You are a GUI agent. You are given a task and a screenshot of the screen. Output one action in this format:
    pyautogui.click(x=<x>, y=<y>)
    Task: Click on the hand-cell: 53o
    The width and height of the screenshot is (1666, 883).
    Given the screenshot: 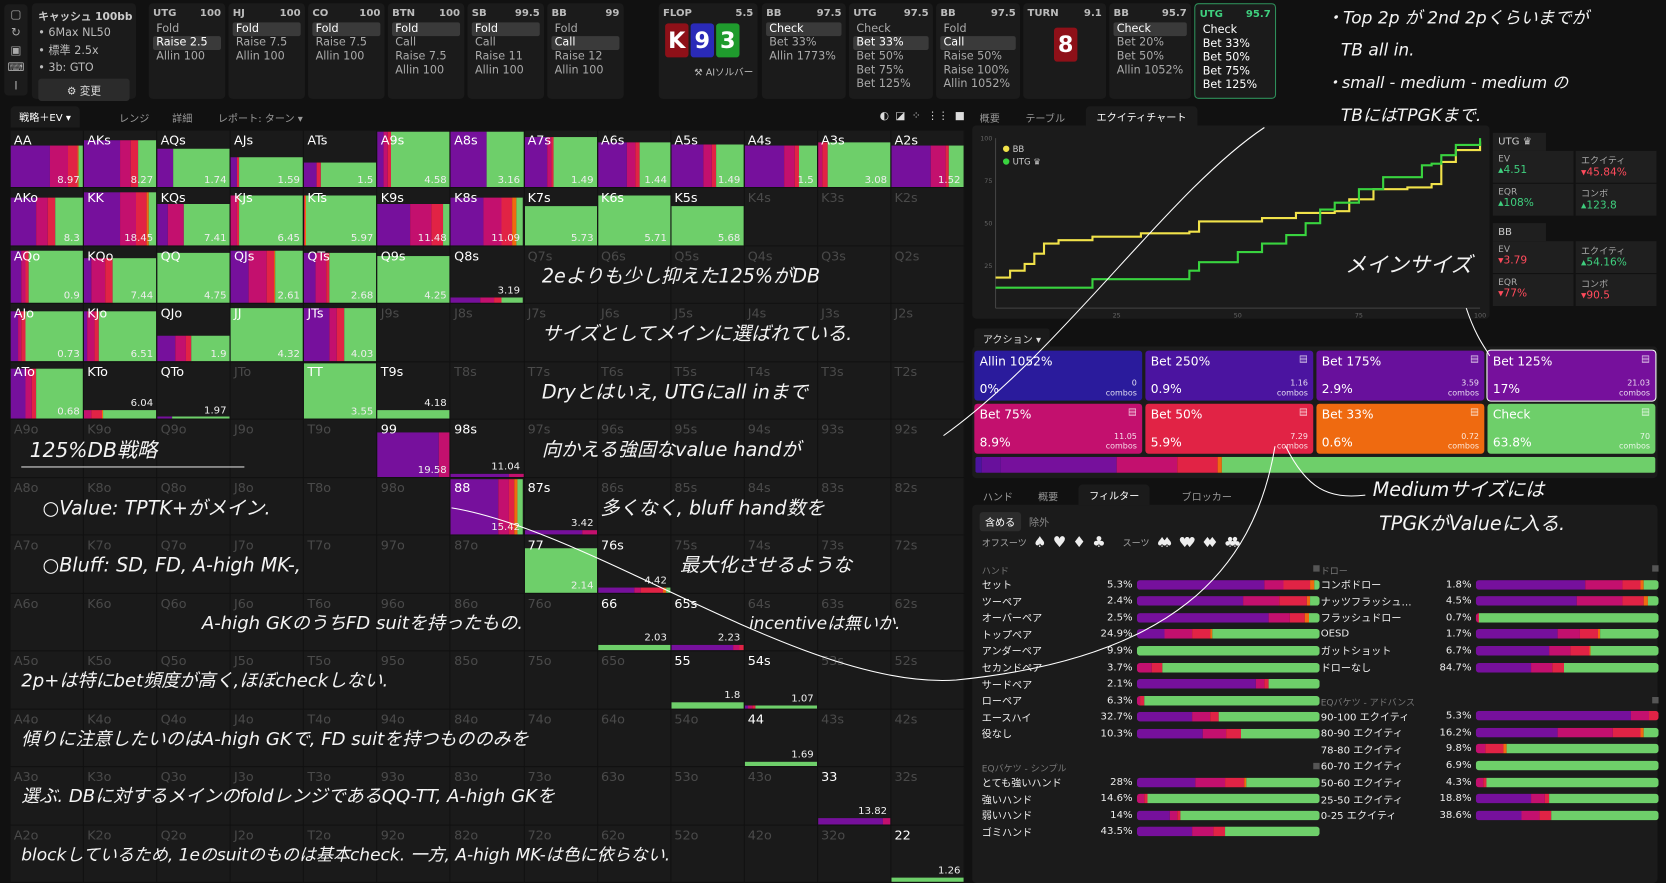 What is the action you would take?
    pyautogui.click(x=708, y=796)
    